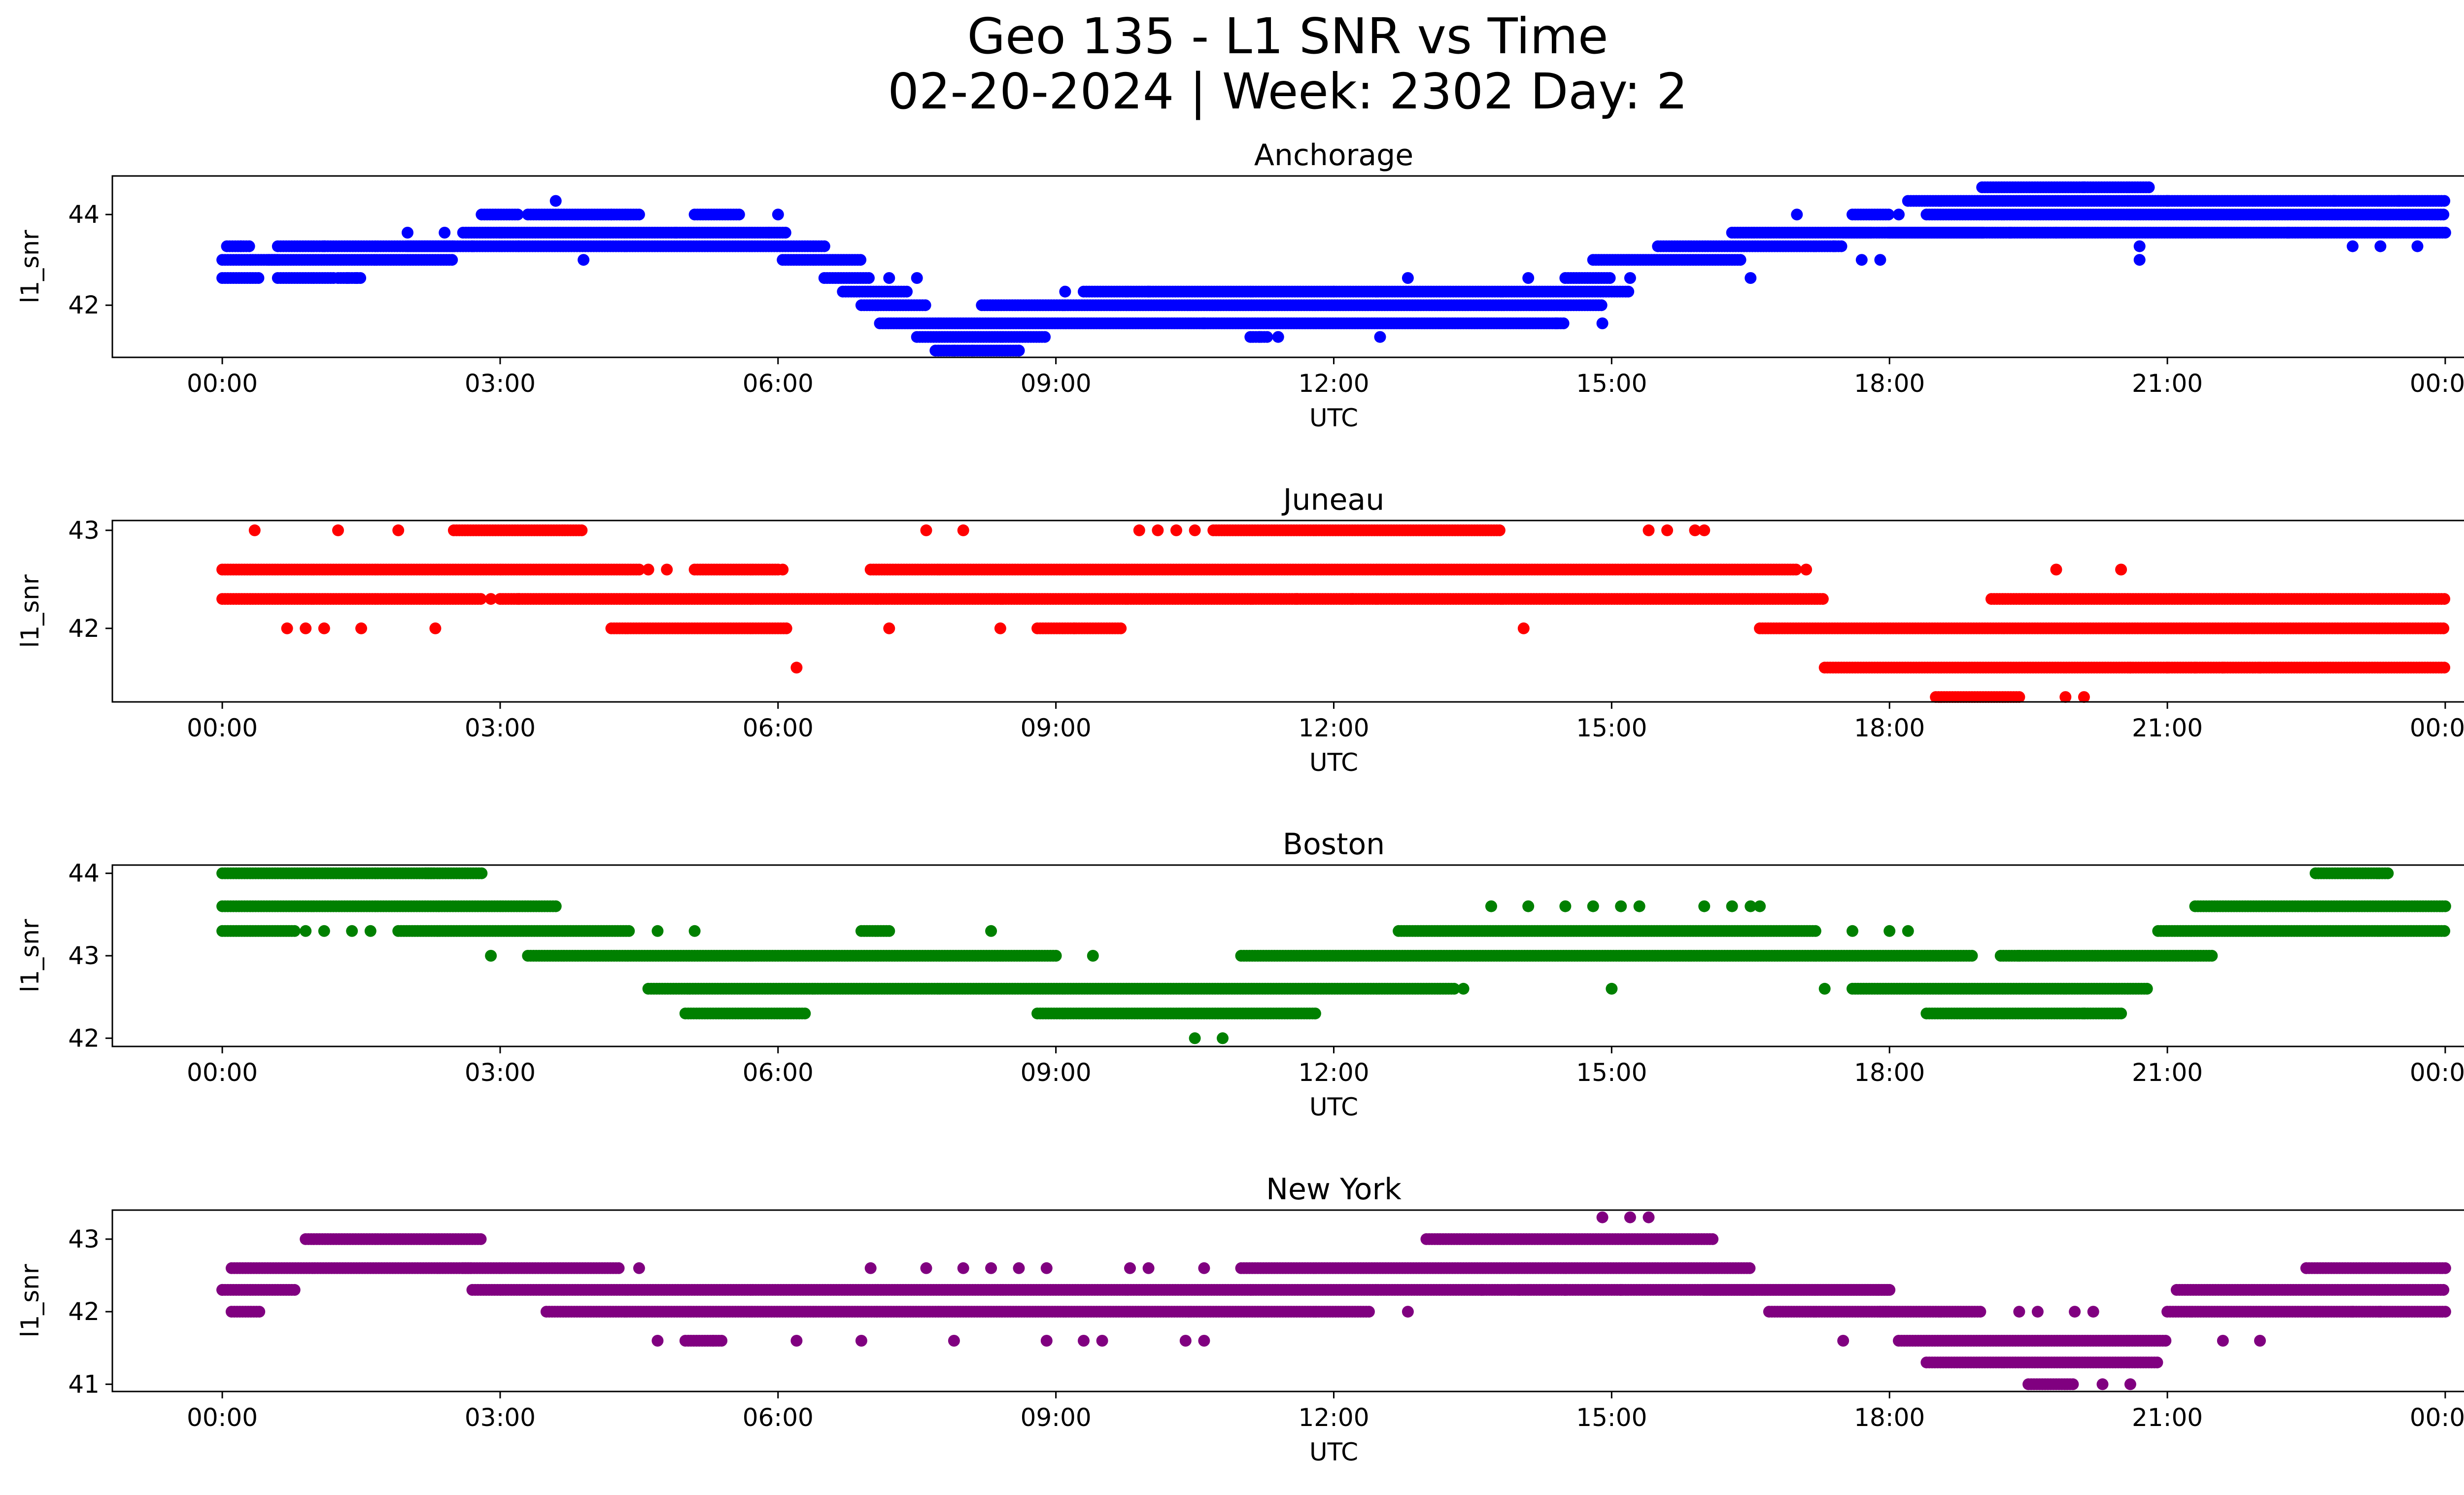  I want to click on y-axis-label: l1_snr, so click(30, 611).